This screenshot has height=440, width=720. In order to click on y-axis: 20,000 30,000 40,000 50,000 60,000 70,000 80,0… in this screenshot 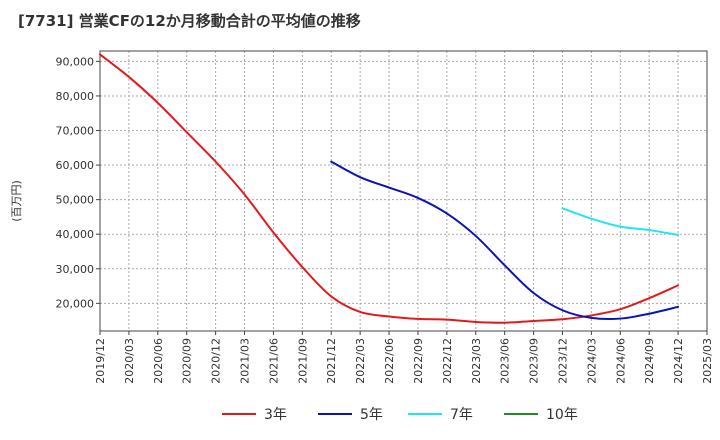, I will do `click(78, 182)`.